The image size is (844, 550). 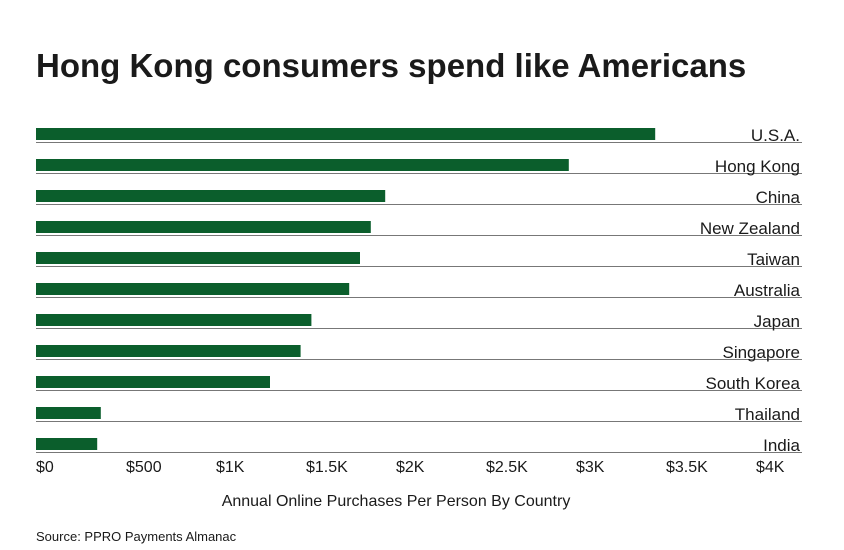 I want to click on category-label: U.S.A., so click(x=775, y=135).